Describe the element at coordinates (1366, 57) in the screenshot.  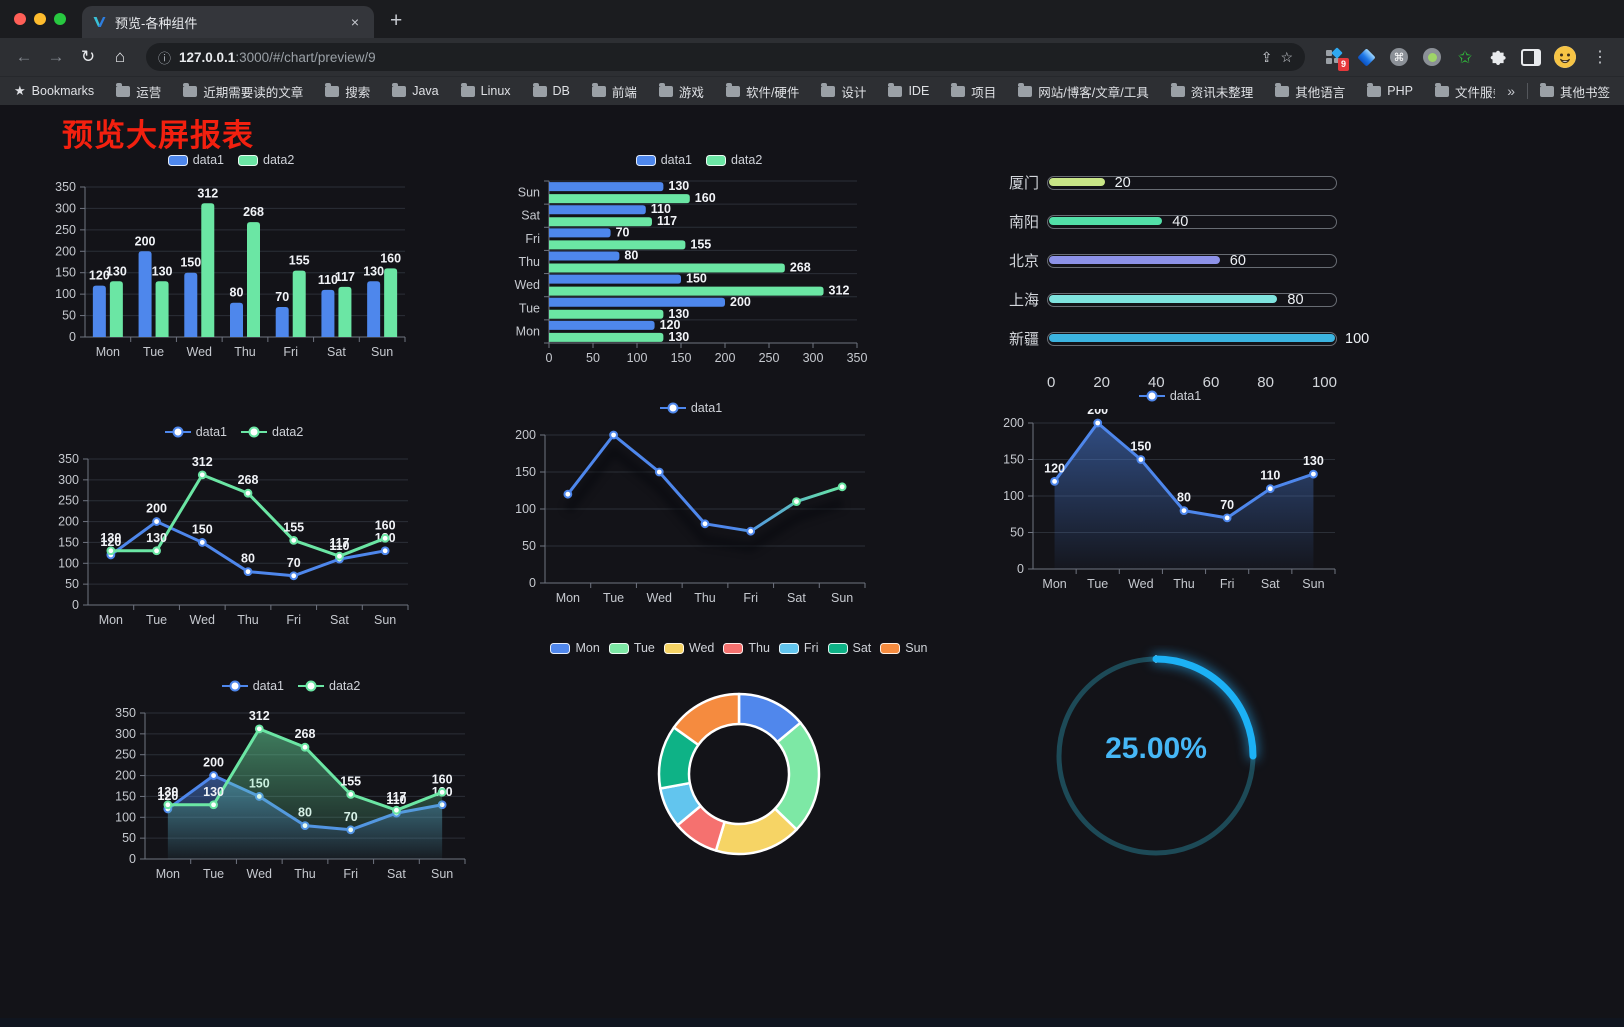
I see `extension-gem-icon` at that location.